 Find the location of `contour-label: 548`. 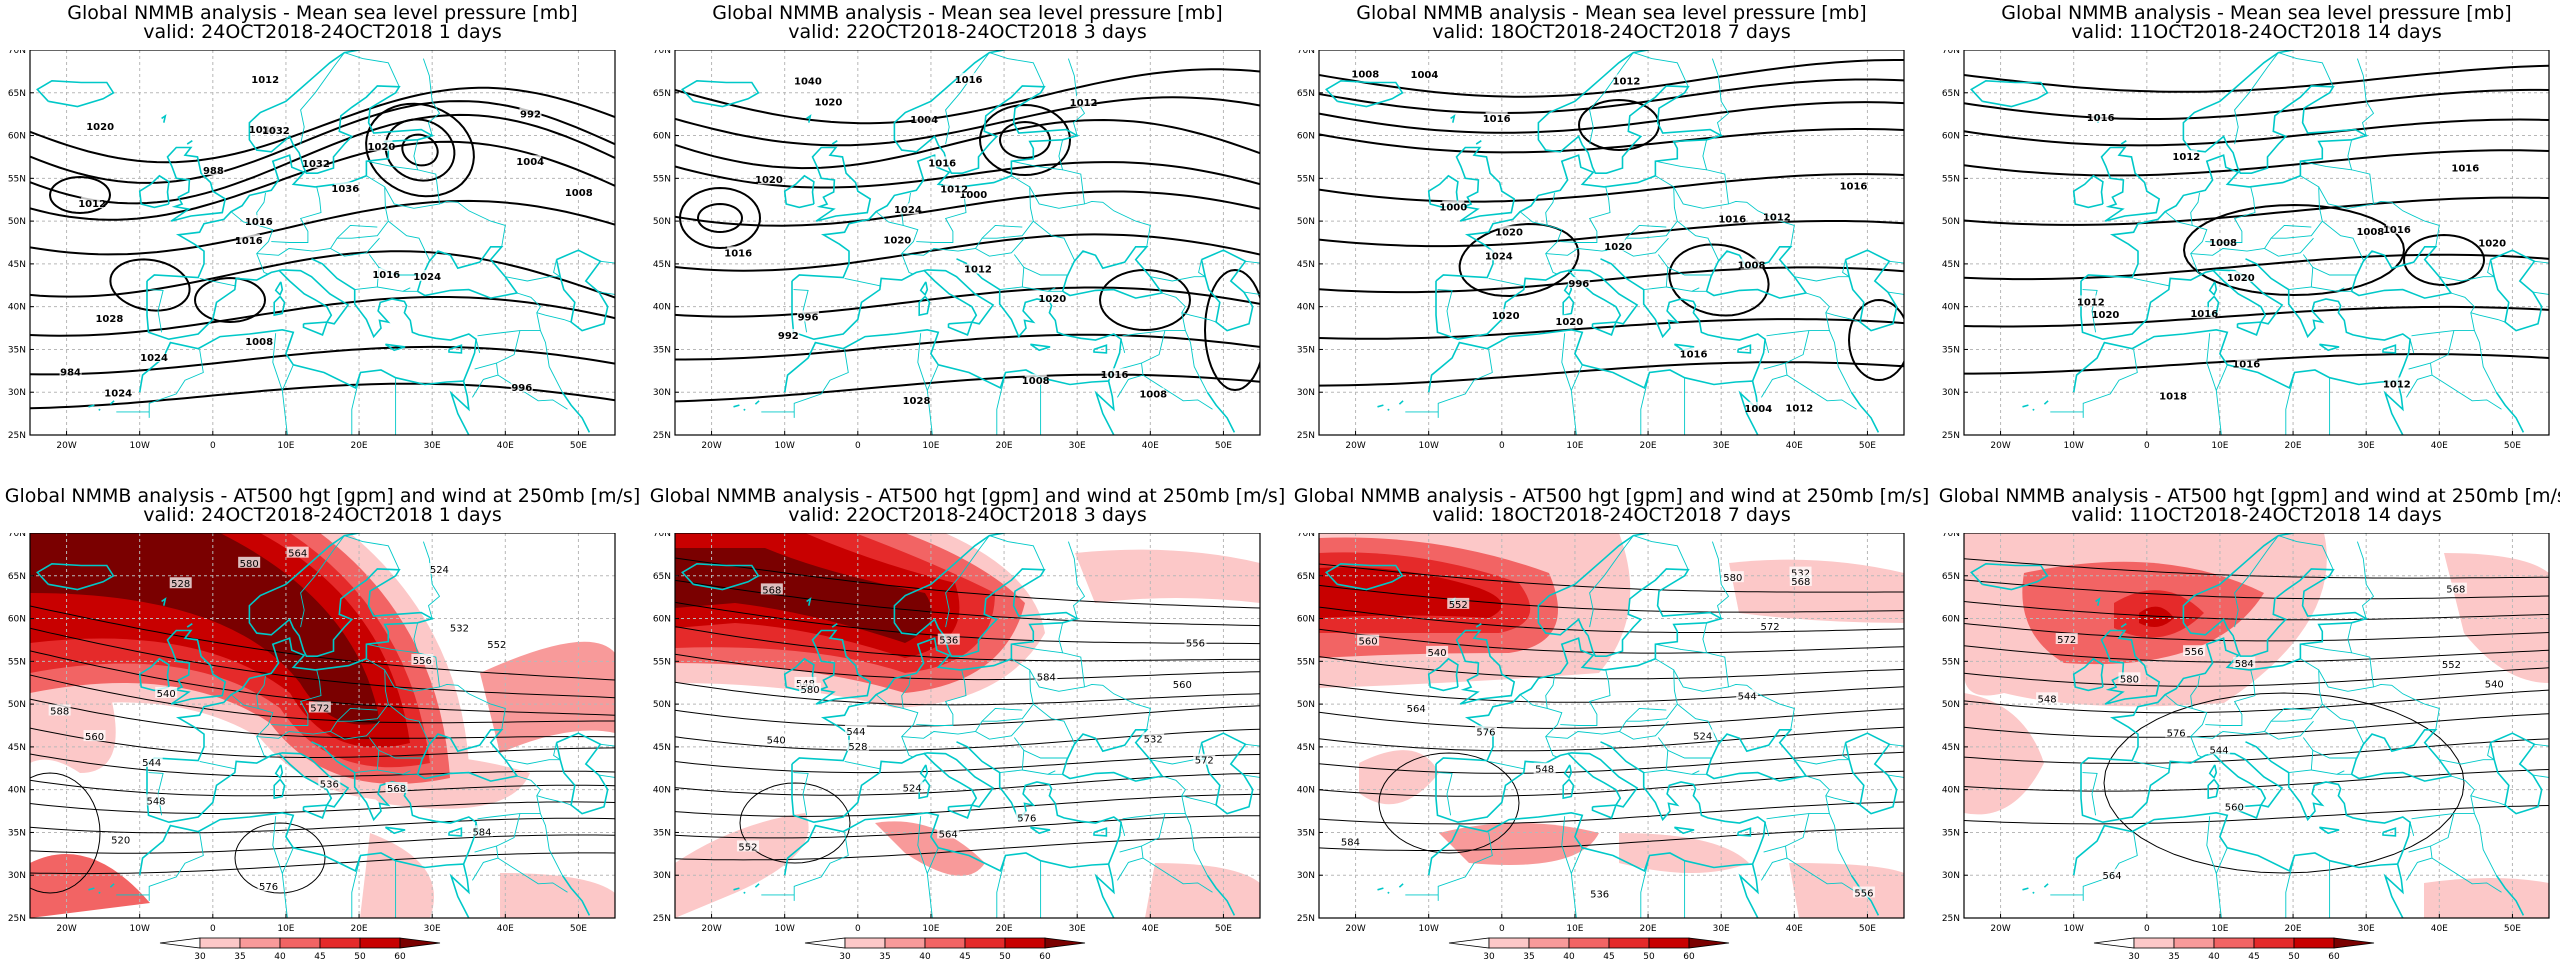

contour-label: 548 is located at coordinates (155, 801).